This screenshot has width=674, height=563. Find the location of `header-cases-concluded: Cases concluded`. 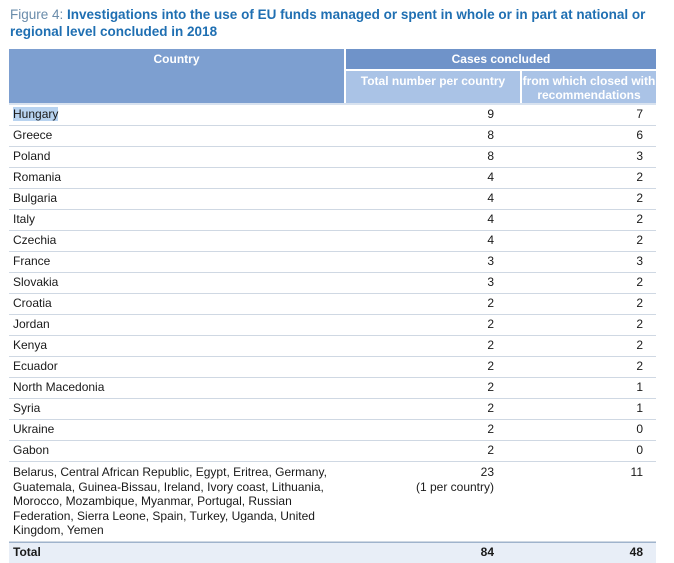

header-cases-concluded: Cases concluded is located at coordinates (500, 59).